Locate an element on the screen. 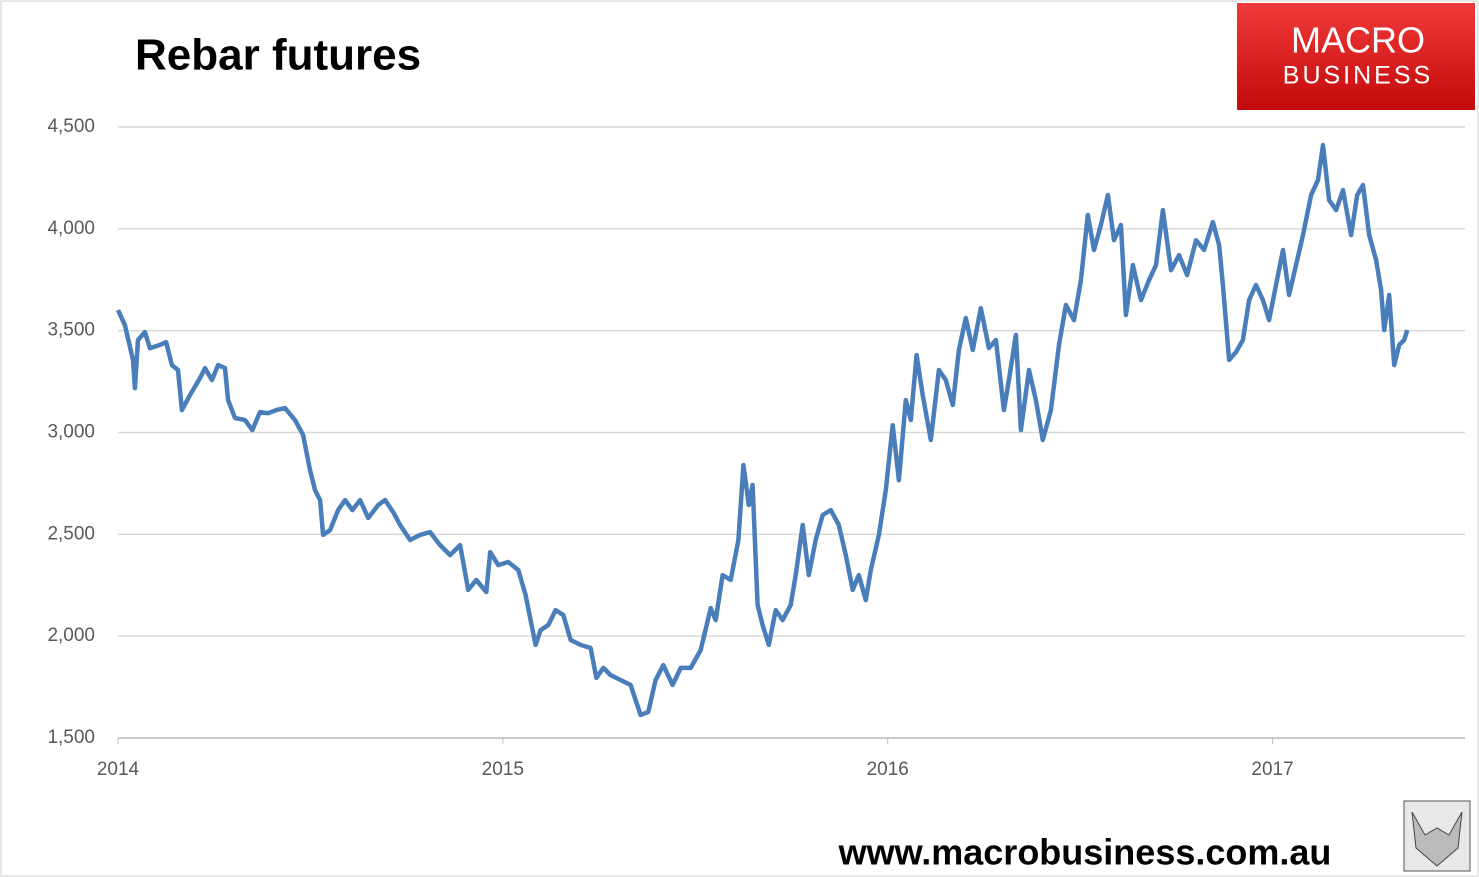 The height and width of the screenshot is (877, 1479). logo-box is located at coordinates (1356, 56).